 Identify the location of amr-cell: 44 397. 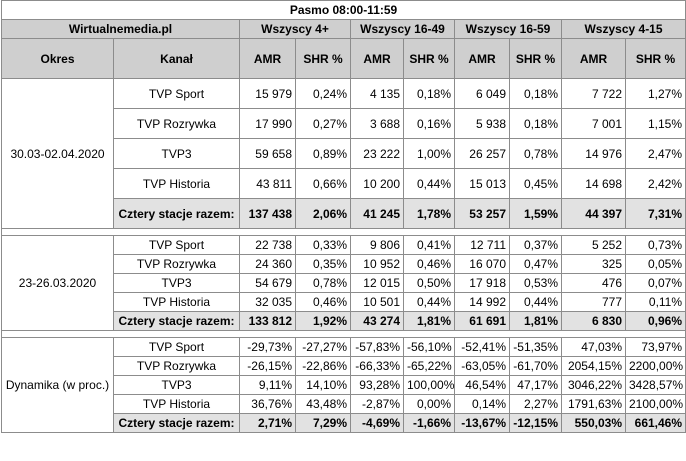
(593, 213).